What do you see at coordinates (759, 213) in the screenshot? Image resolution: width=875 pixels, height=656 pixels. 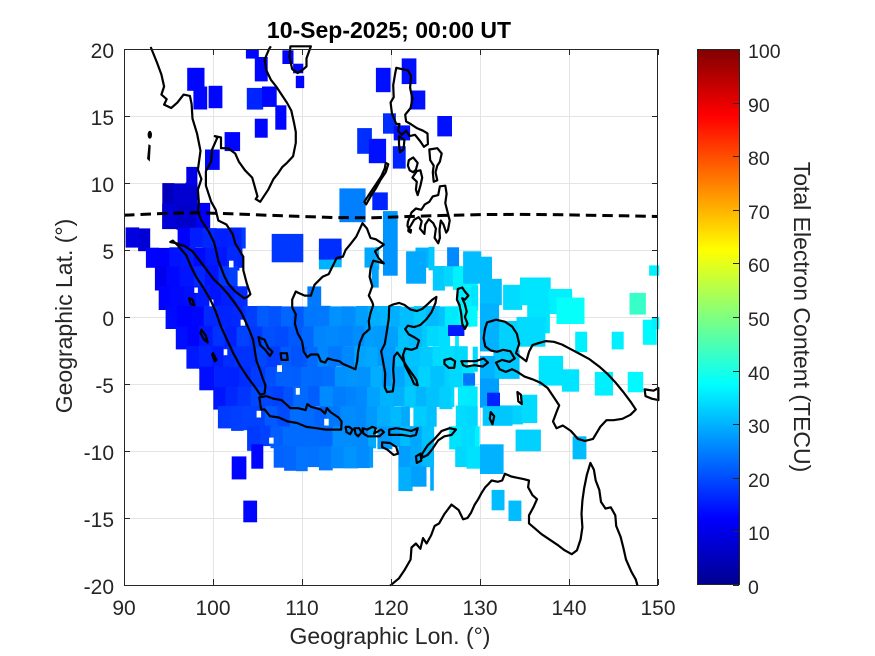 I see `svg-text: 70` at bounding box center [759, 213].